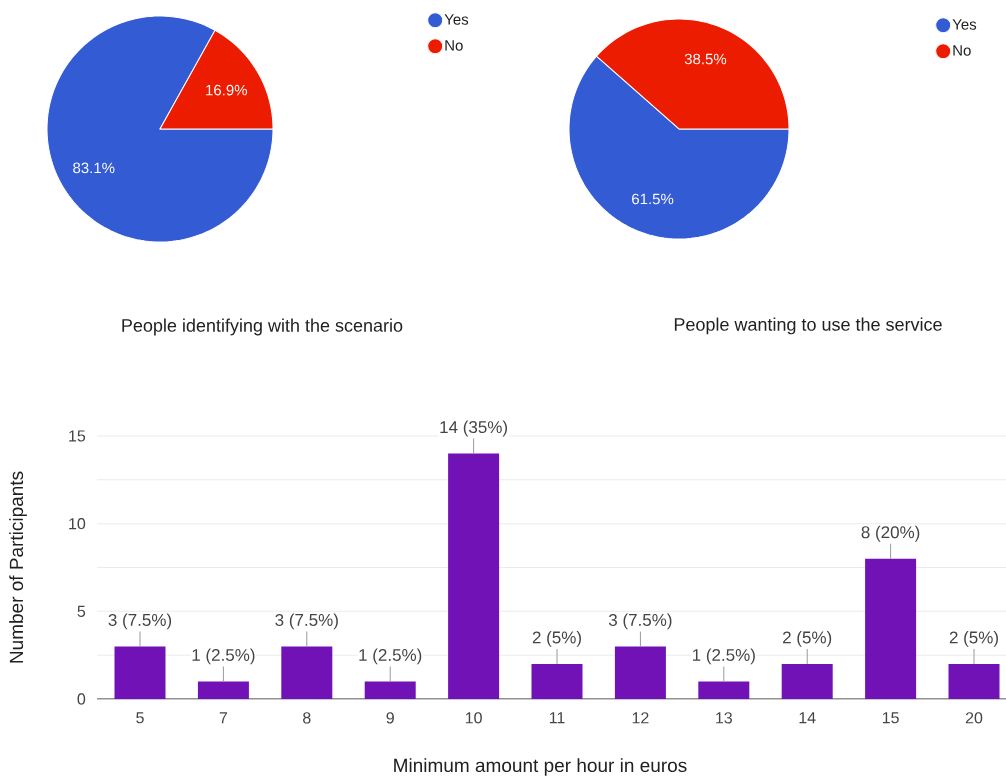 The height and width of the screenshot is (778, 1006). Describe the element at coordinates (307, 718) in the screenshot. I see `x-tick-label: 8` at that location.